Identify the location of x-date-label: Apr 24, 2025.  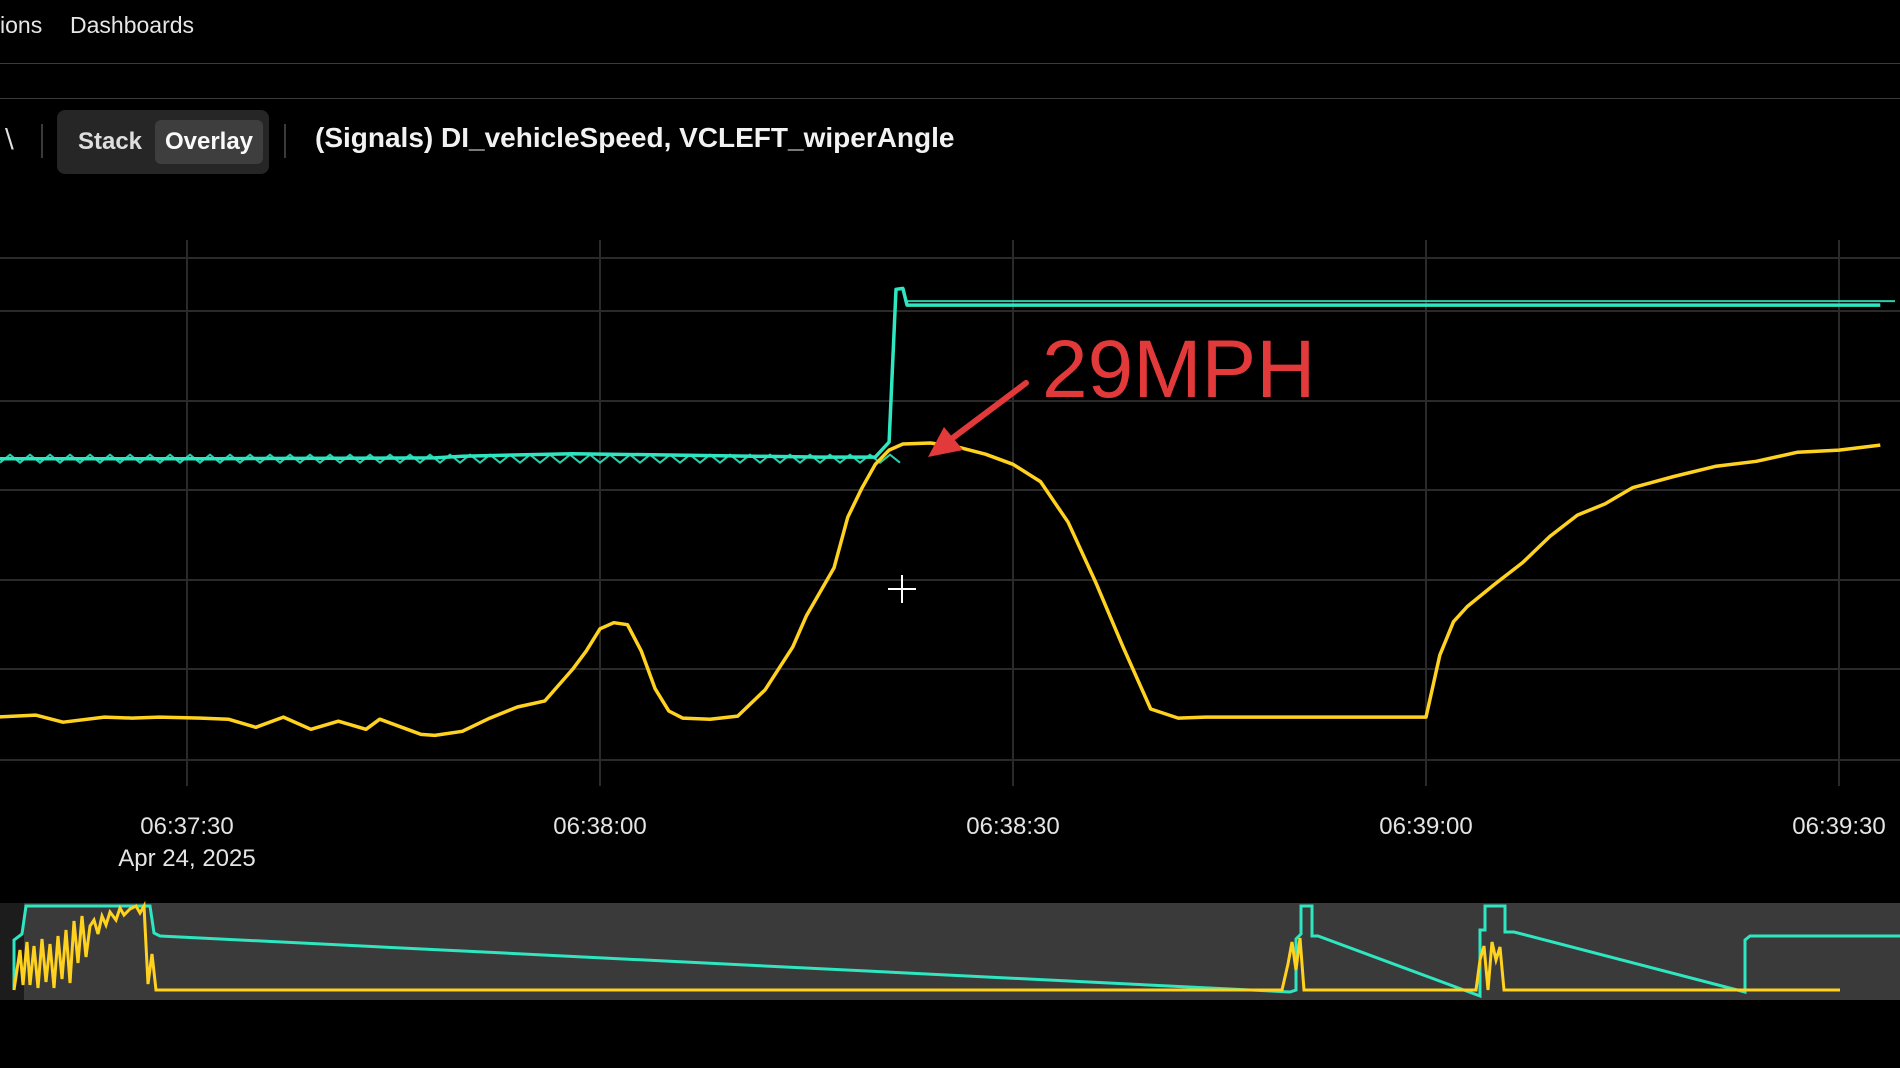
(186, 858).